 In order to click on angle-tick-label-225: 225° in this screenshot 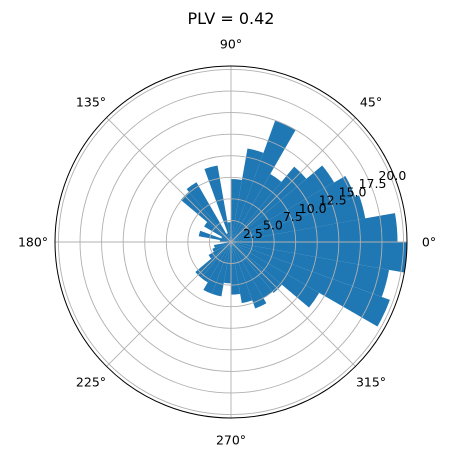, I will do `click(91, 382)`.